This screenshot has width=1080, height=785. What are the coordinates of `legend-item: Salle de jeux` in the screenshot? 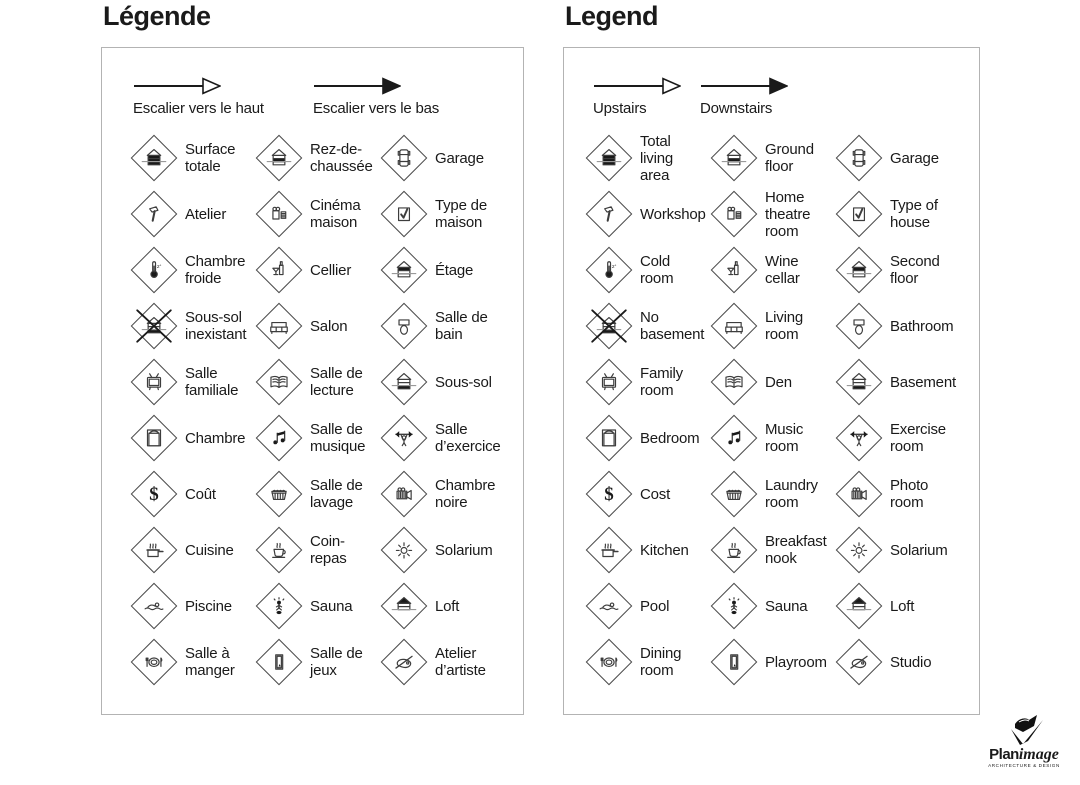 It's located at (317, 662).